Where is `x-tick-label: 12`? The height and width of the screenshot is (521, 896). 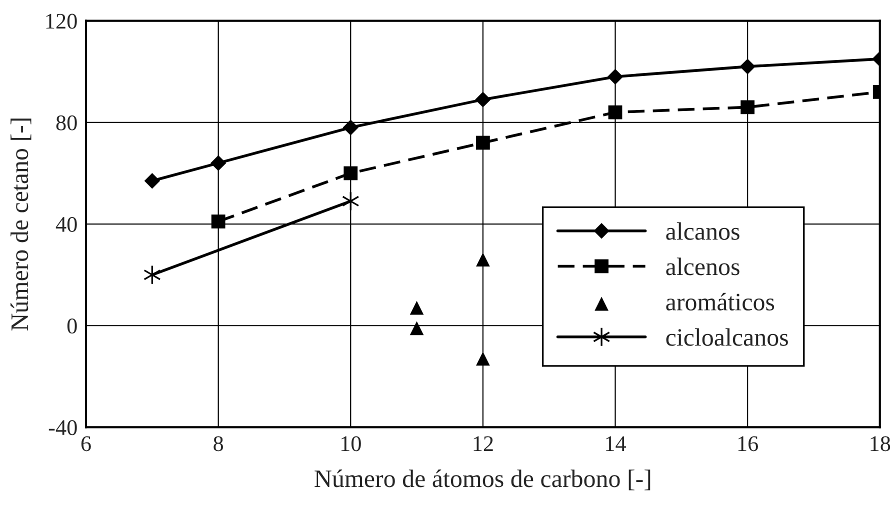 x-tick-label: 12 is located at coordinates (483, 443).